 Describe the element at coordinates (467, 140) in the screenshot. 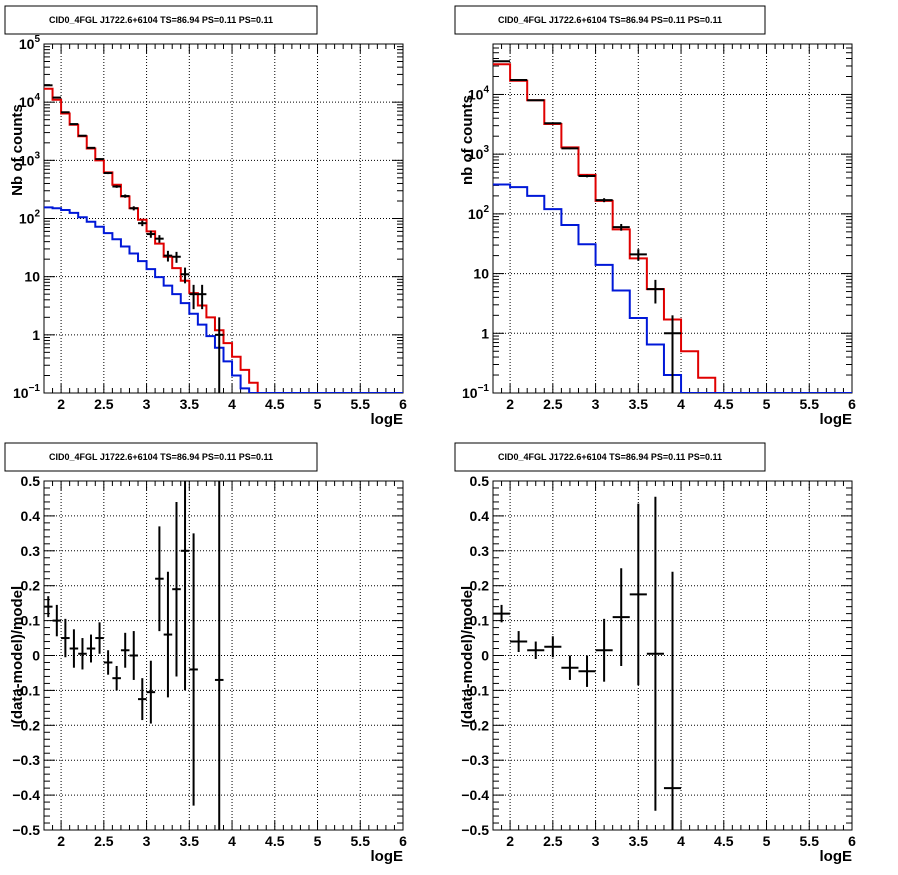

I see `y-axis-label: nb of counts` at that location.